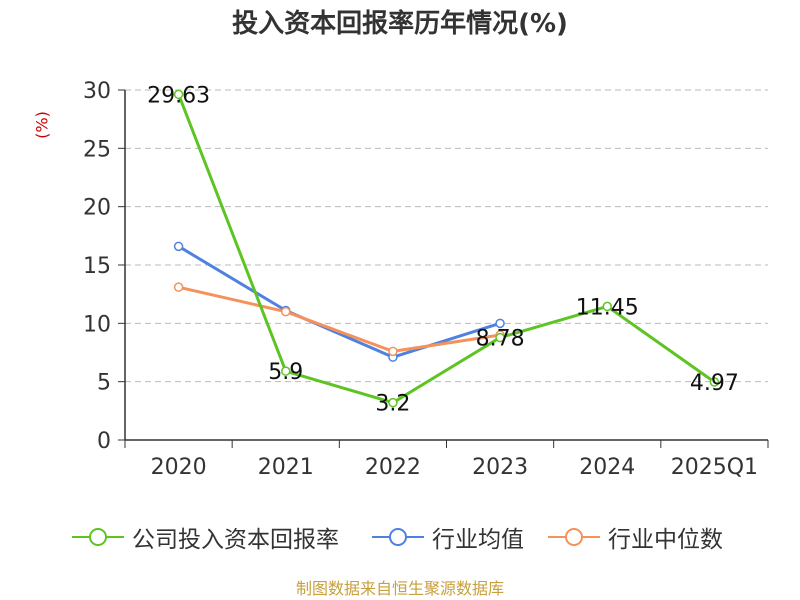  What do you see at coordinates (400, 24) in the screenshot?
I see `chart-title: 投入资本回报率历年情况(%)` at bounding box center [400, 24].